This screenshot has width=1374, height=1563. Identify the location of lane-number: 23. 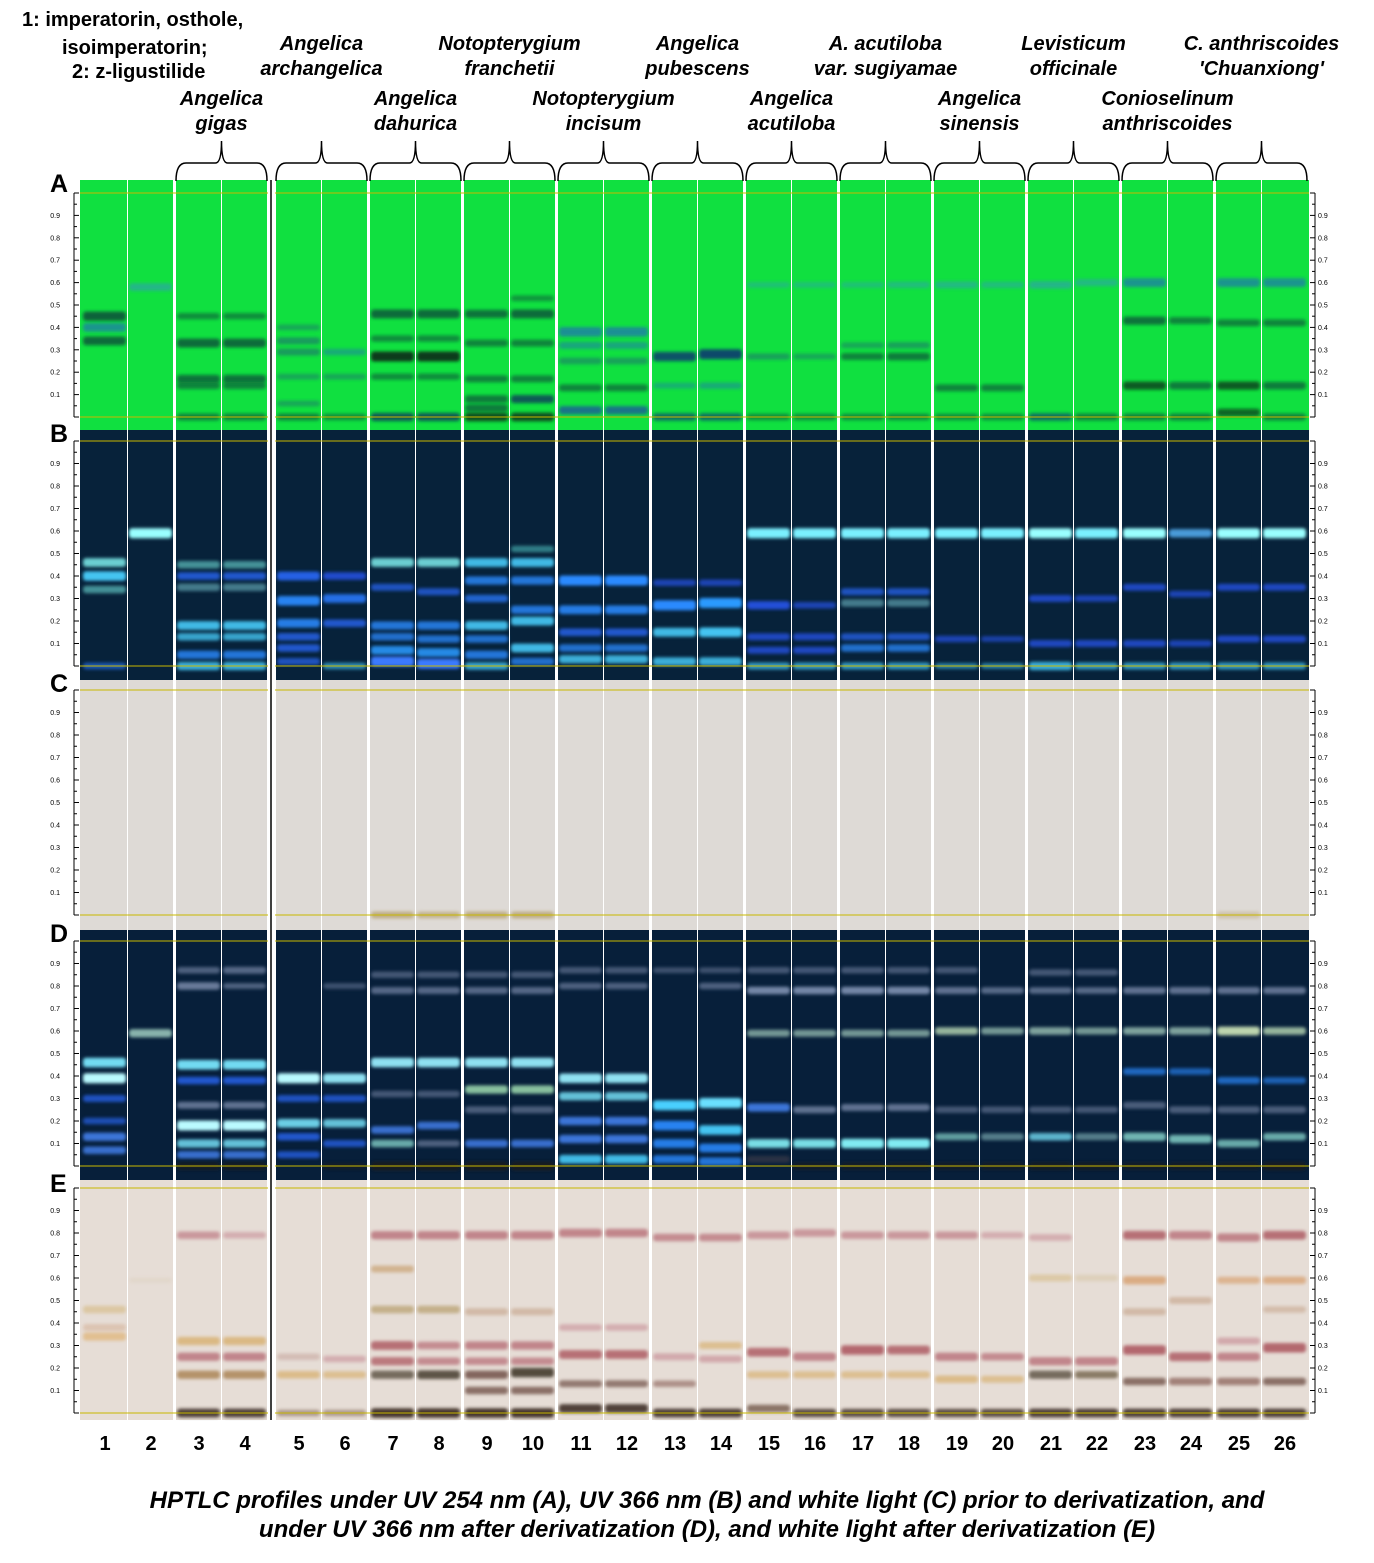
(1145, 1444).